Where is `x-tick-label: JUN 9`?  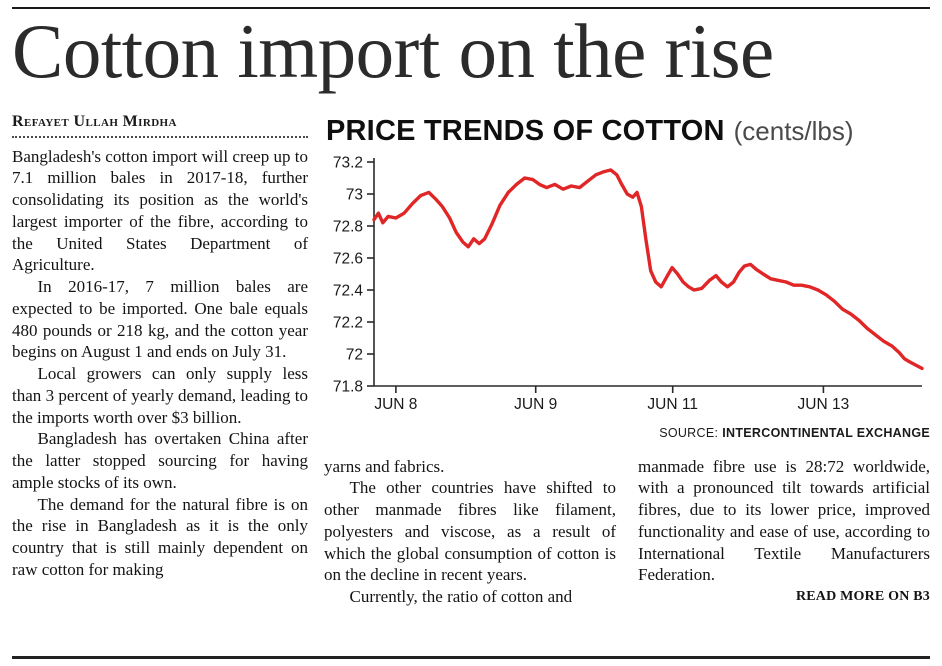
x-tick-label: JUN 9 is located at coordinates (535, 404).